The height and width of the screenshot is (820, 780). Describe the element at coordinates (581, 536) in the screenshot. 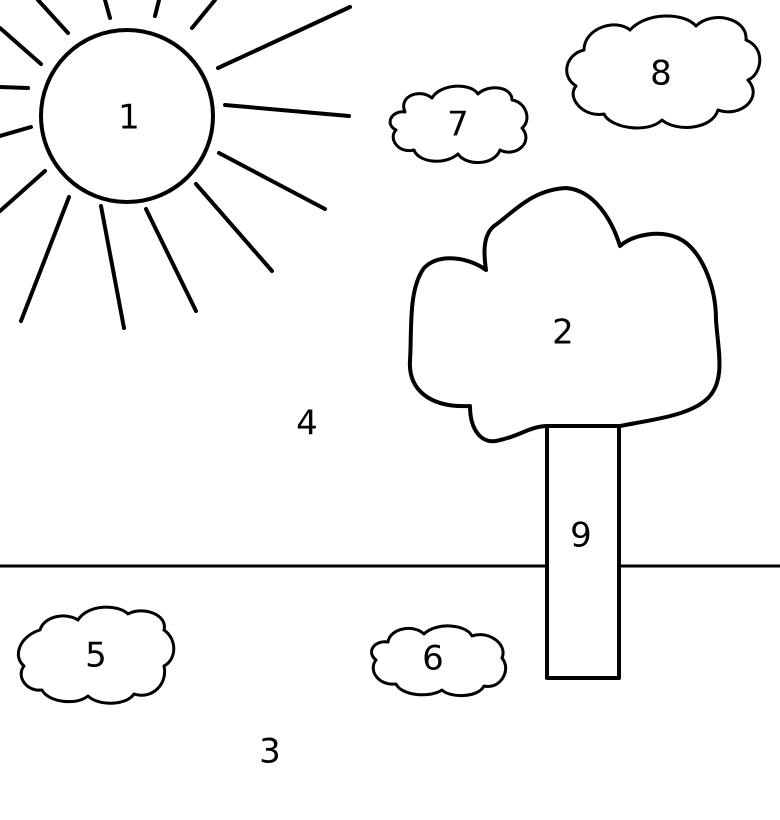

I see `region-label-tree-trunk: 9` at that location.